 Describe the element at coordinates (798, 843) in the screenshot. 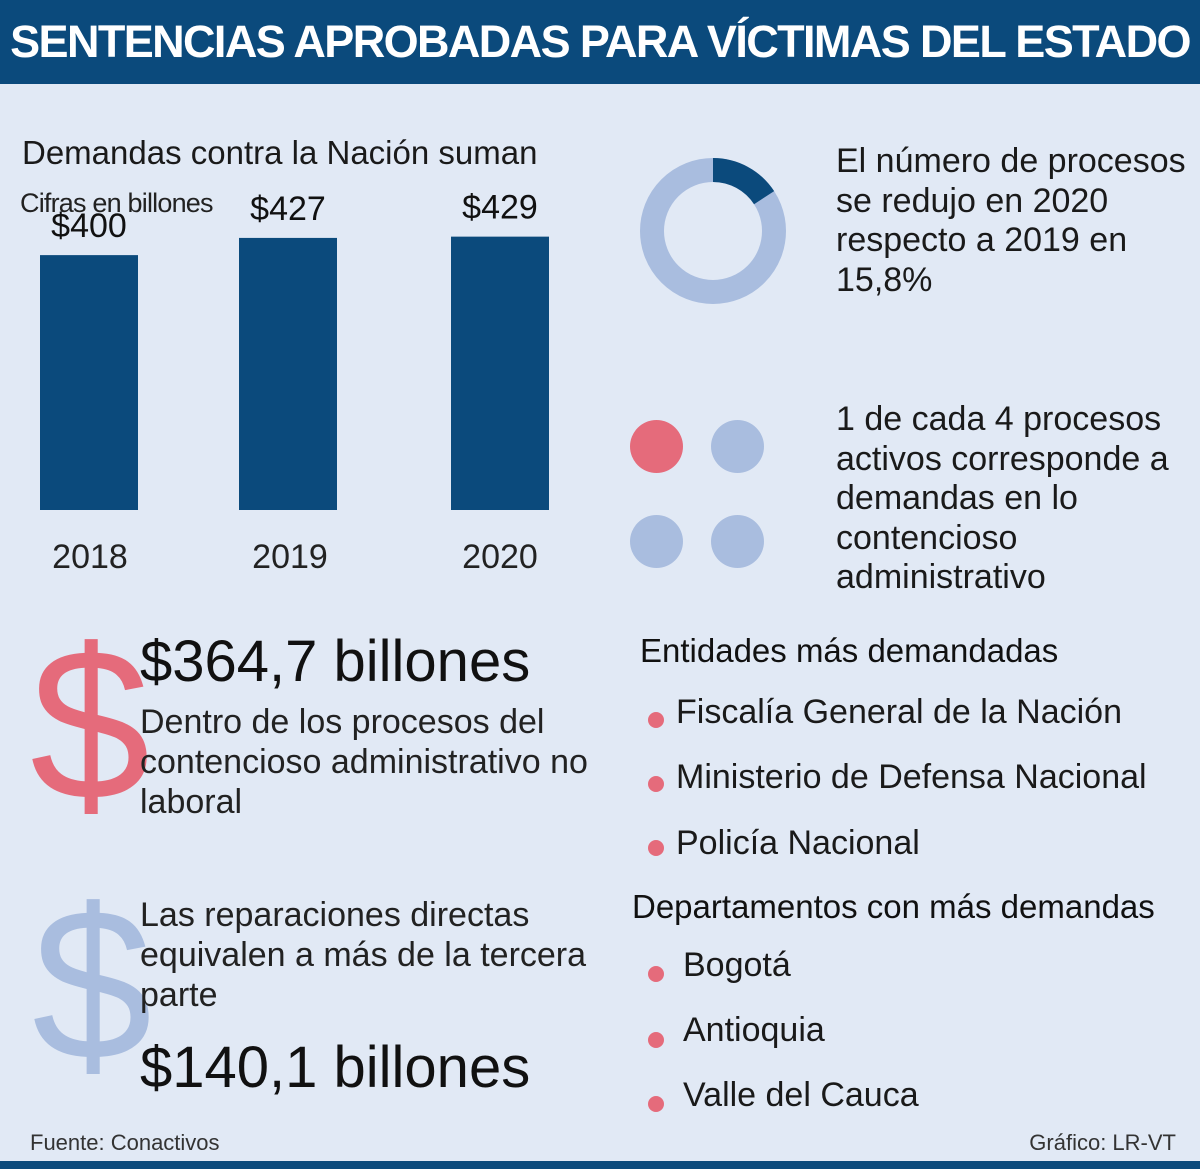

I see `list-item: Policía Nacional` at that location.